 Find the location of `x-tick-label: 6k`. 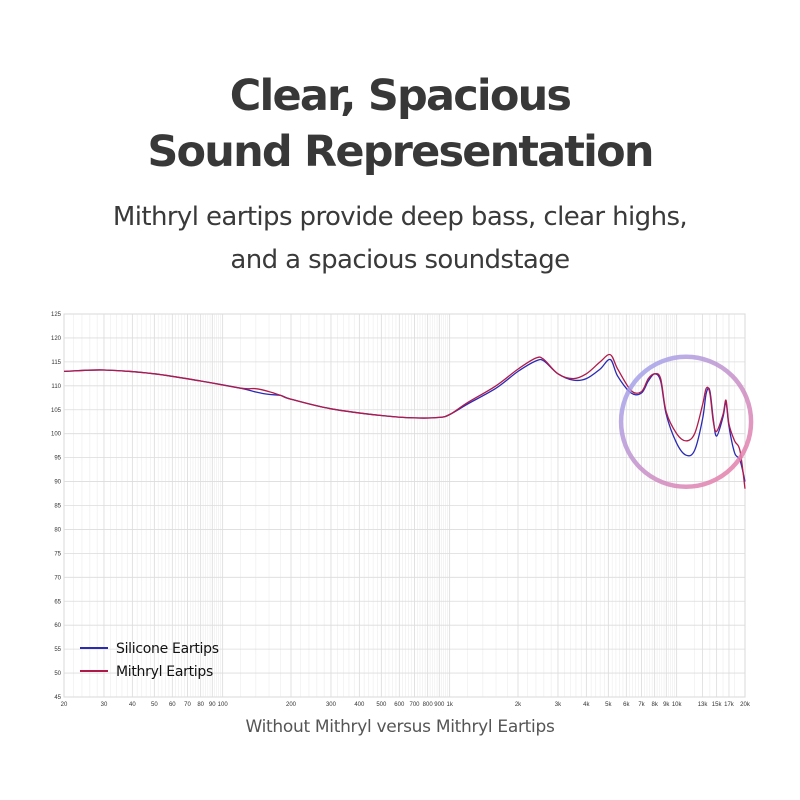

x-tick-label: 6k is located at coordinates (626, 705).